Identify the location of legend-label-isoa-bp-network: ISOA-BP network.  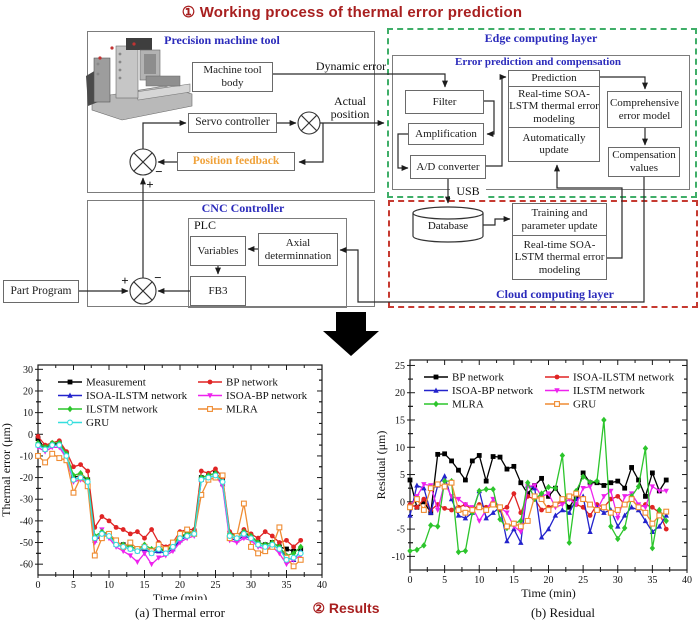
(493, 391).